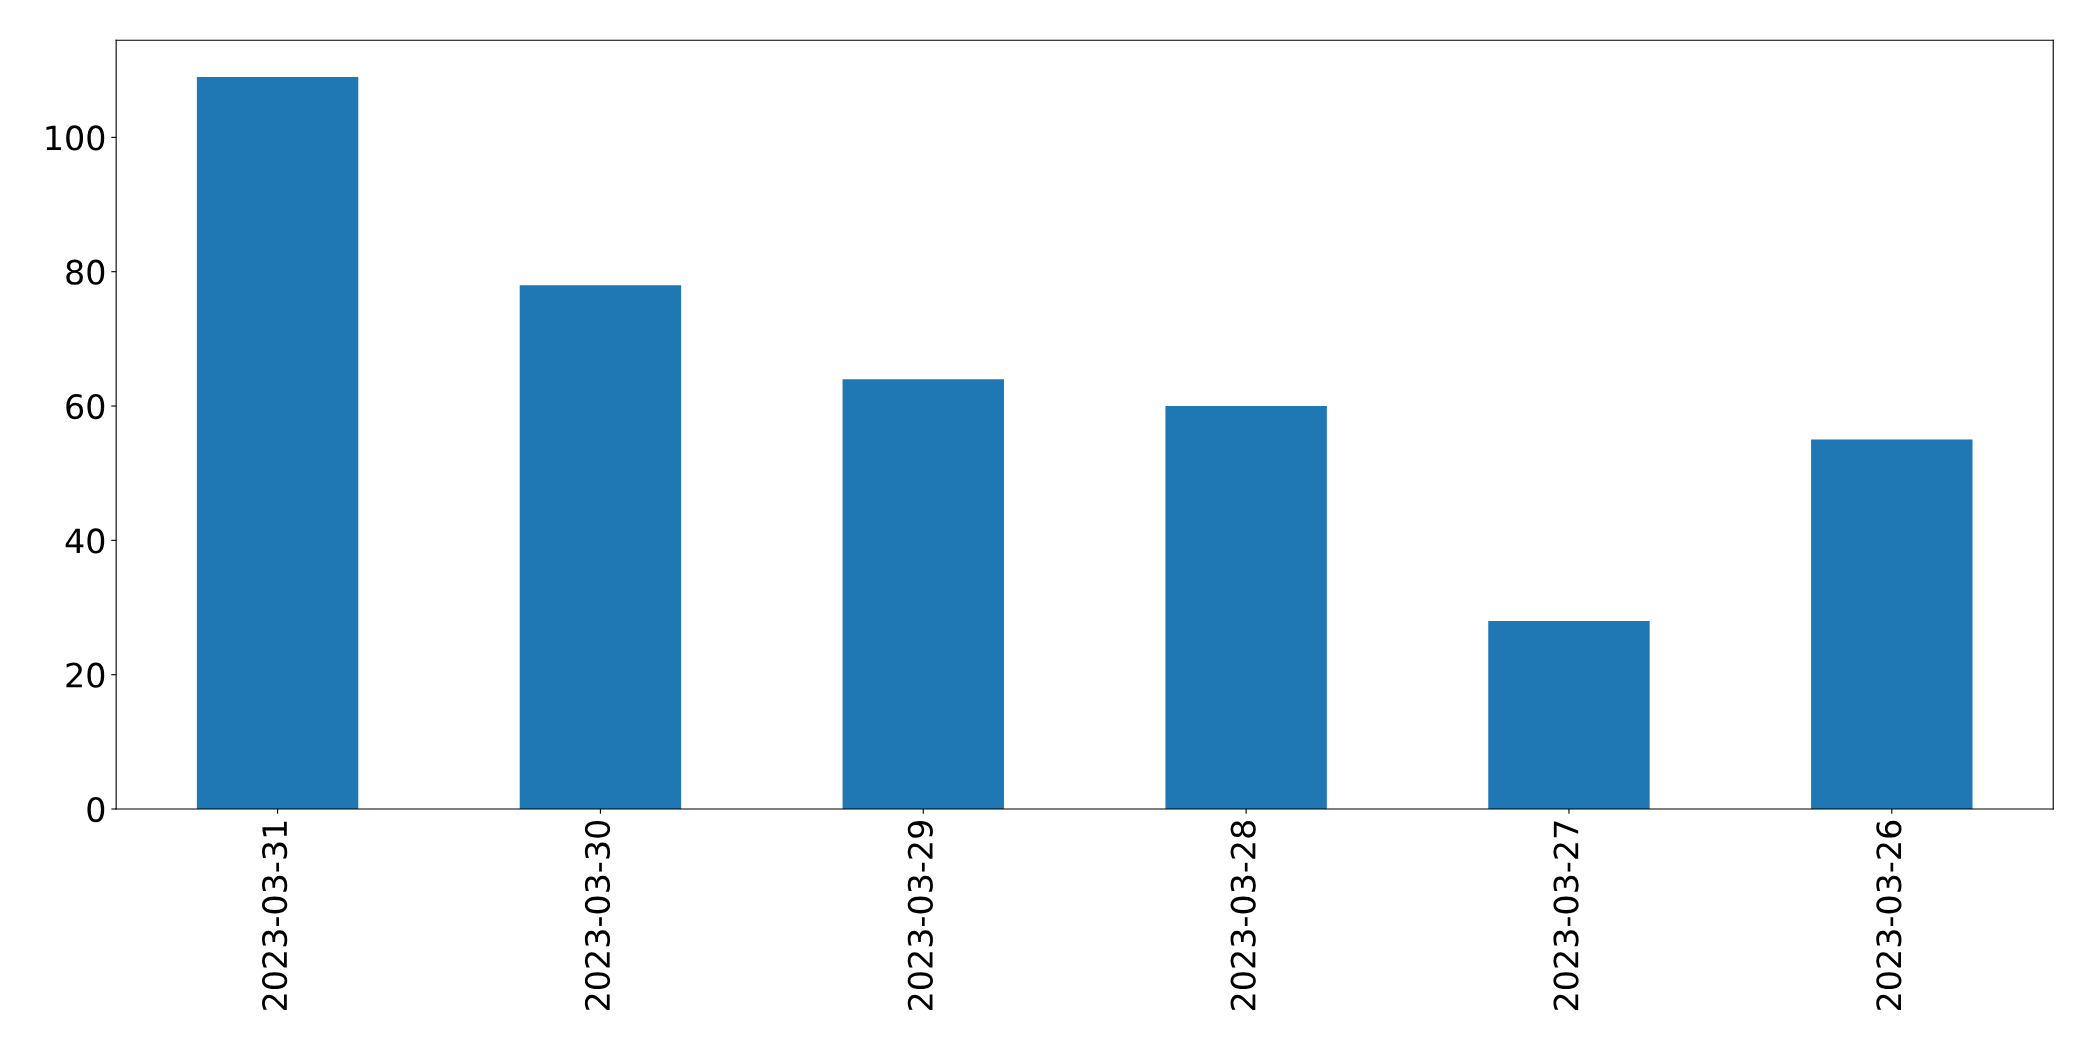 The image size is (2093, 1061). I want to click on x-tick-label: 2023-03-27, so click(1566, 916).